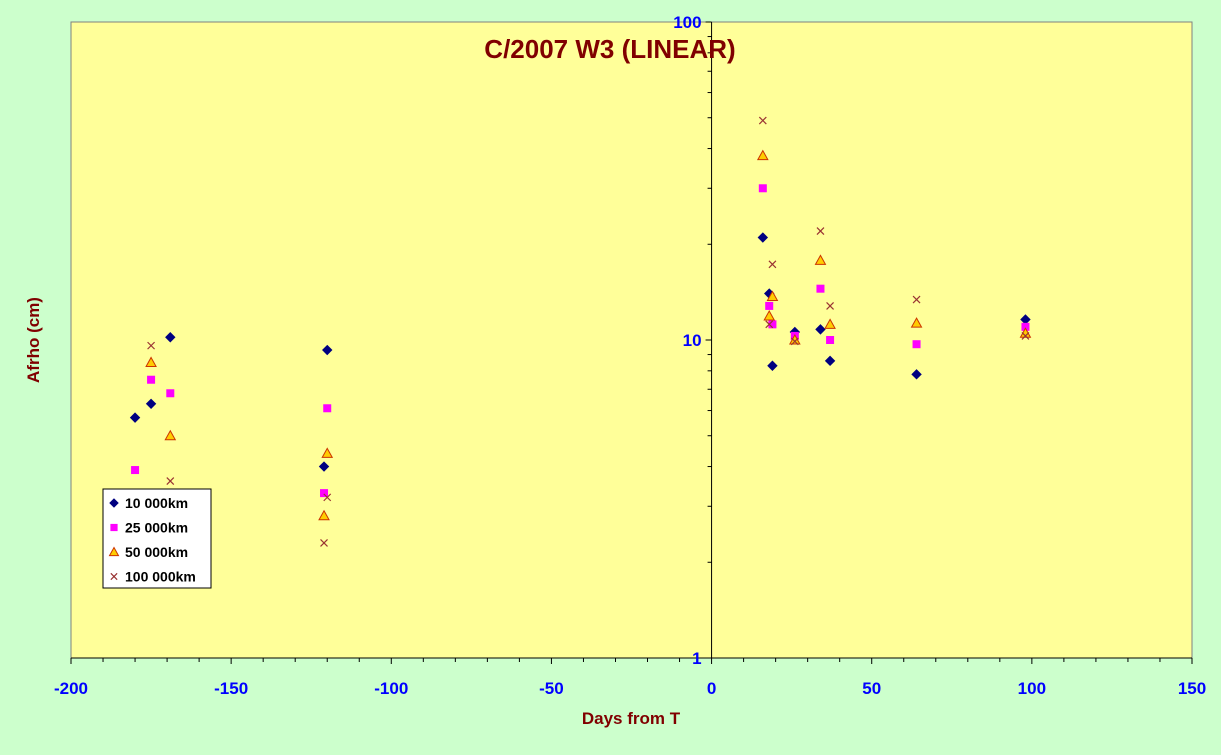 The image size is (1221, 755). Describe the element at coordinates (871, 688) in the screenshot. I see `x-tick-label: 50` at that location.